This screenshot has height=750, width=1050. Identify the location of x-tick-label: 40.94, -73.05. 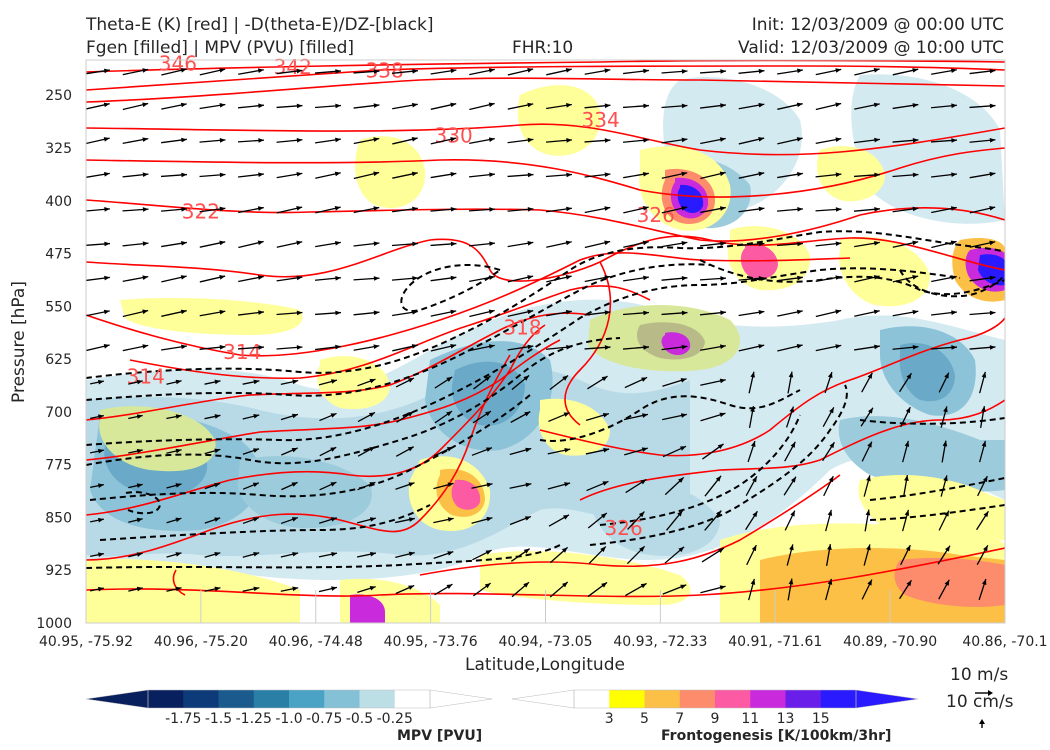
(545, 642).